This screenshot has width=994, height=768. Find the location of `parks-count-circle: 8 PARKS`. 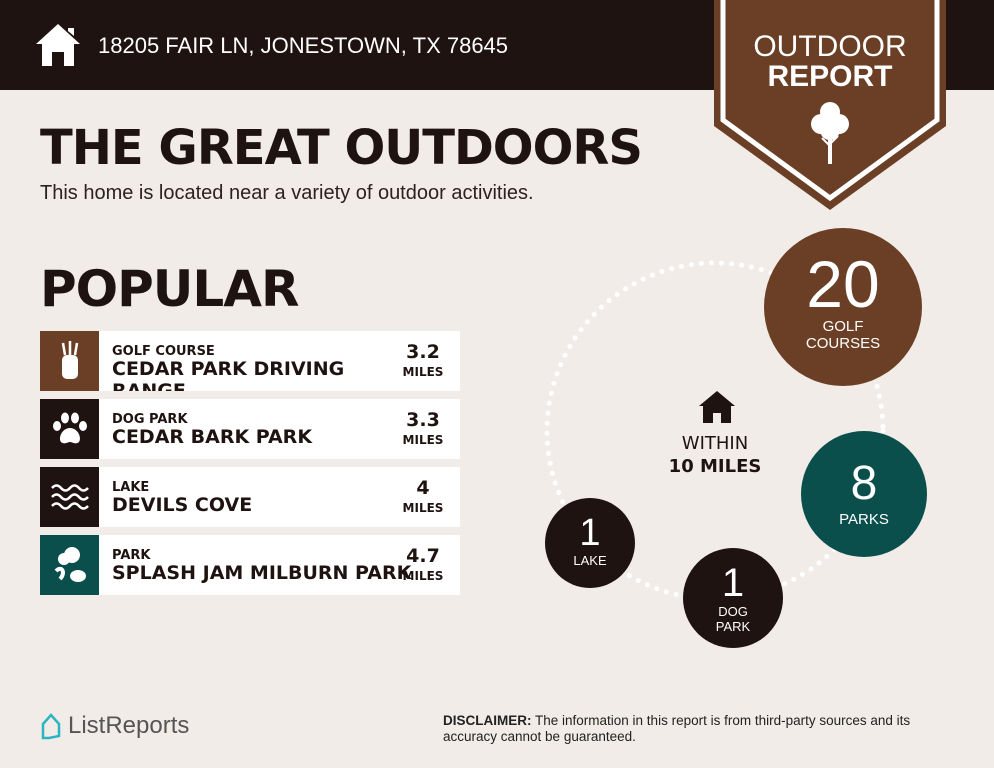

parks-count-circle: 8 PARKS is located at coordinates (864, 494).